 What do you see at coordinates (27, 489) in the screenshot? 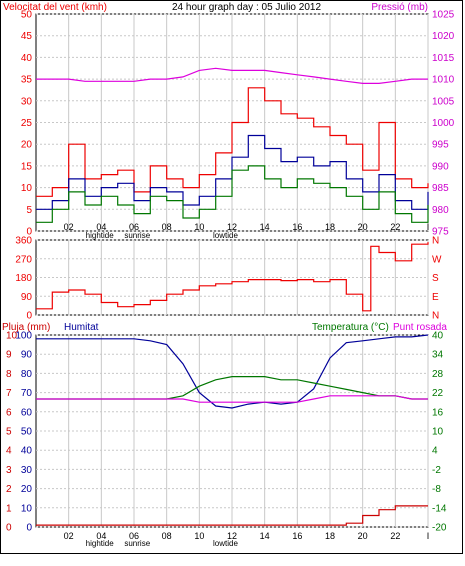
I see `weather-left-tick: 20` at bounding box center [27, 489].